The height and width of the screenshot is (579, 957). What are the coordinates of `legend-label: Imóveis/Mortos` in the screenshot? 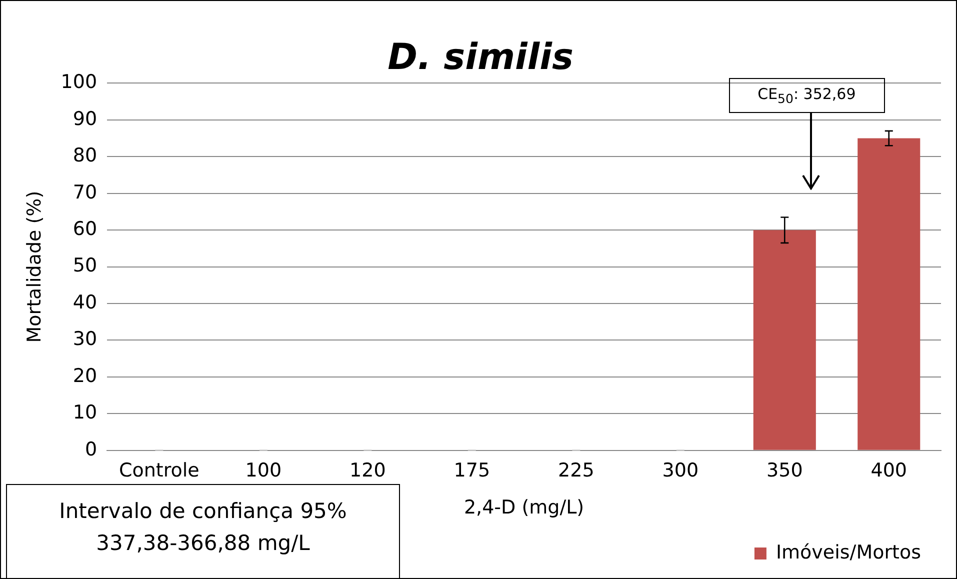 It's located at (849, 552).